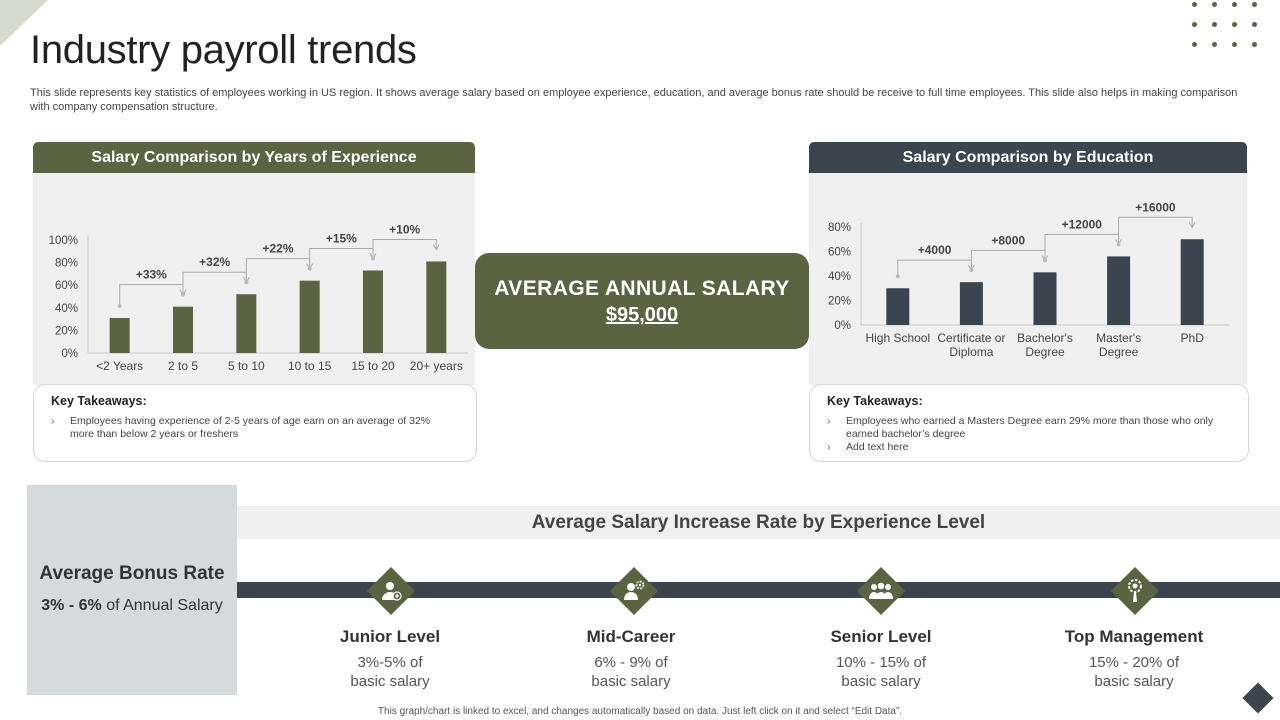 This screenshot has width=1280, height=720. What do you see at coordinates (1008, 240) in the screenshot?
I see `growth-label: +8000` at bounding box center [1008, 240].